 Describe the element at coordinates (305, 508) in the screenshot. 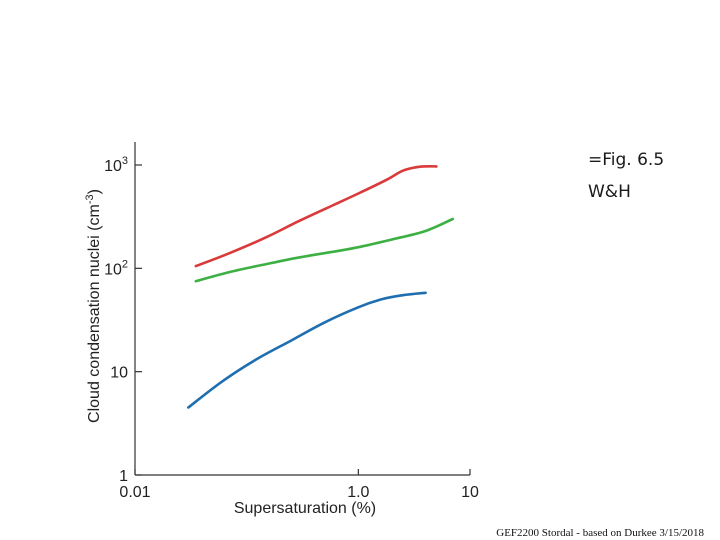

I see `x-axis-label: Supersaturation (%)` at that location.